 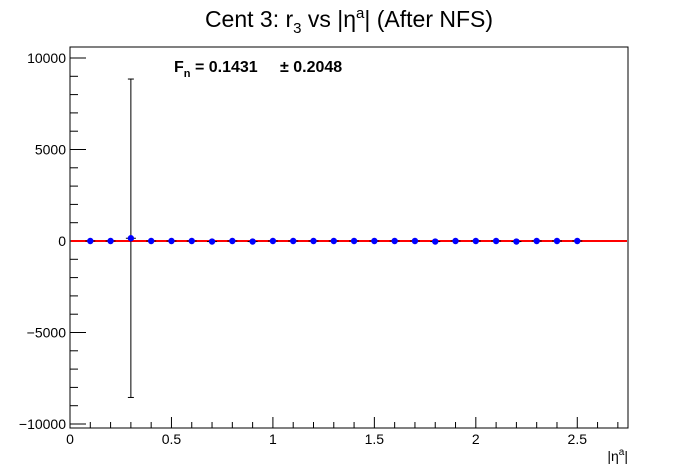 What do you see at coordinates (172, 439) in the screenshot?
I see `x-tick-label: 0.5` at bounding box center [172, 439].